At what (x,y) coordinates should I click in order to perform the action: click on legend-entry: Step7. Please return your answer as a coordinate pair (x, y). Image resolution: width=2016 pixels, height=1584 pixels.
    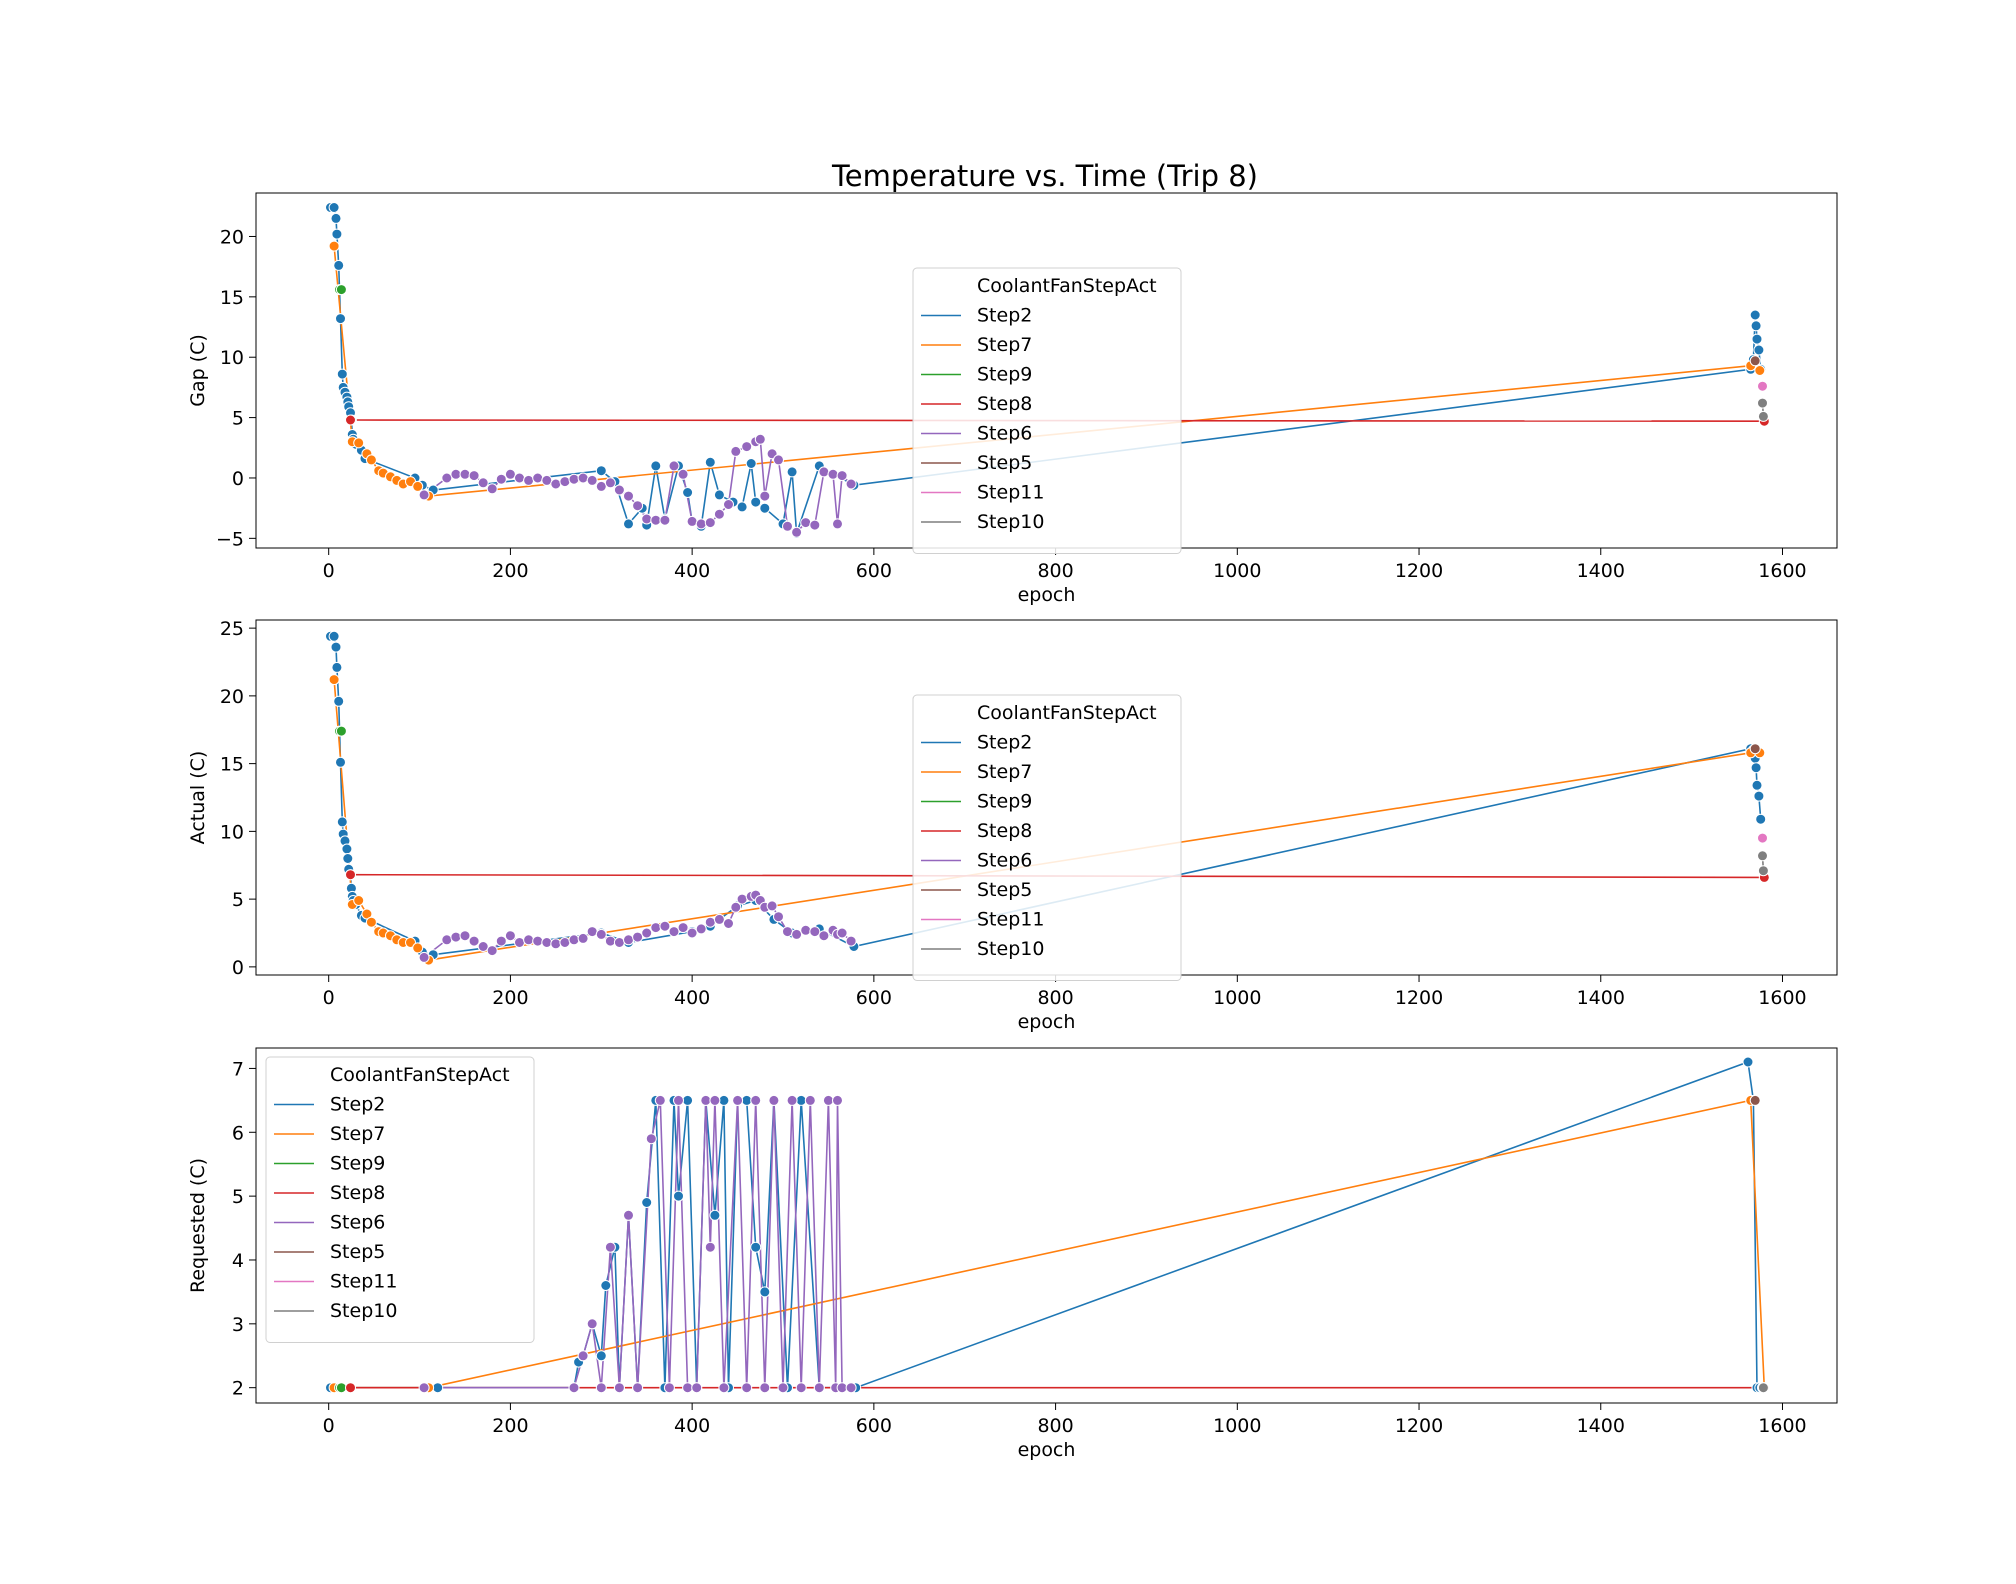
    Looking at the image, I should click on (357, 1134).